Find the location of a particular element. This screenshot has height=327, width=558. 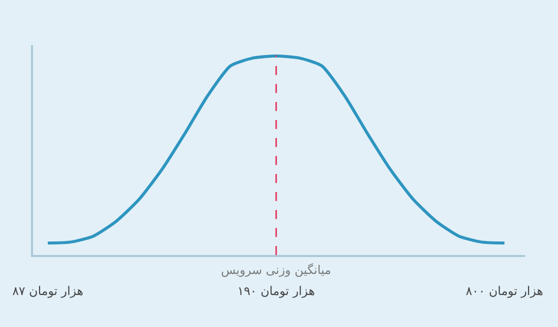

x-tick-label: ۸۰۰ هزار تومان is located at coordinates (505, 291).